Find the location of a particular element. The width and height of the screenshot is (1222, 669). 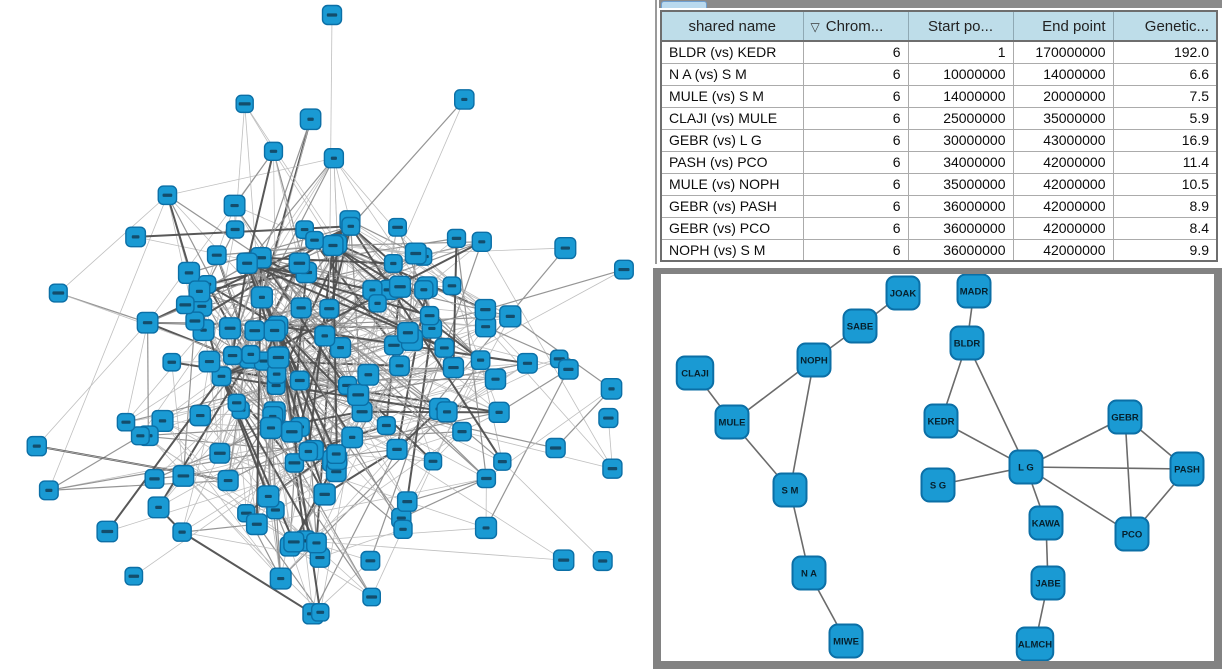

table-cell: 43000000 is located at coordinates (1063, 140).